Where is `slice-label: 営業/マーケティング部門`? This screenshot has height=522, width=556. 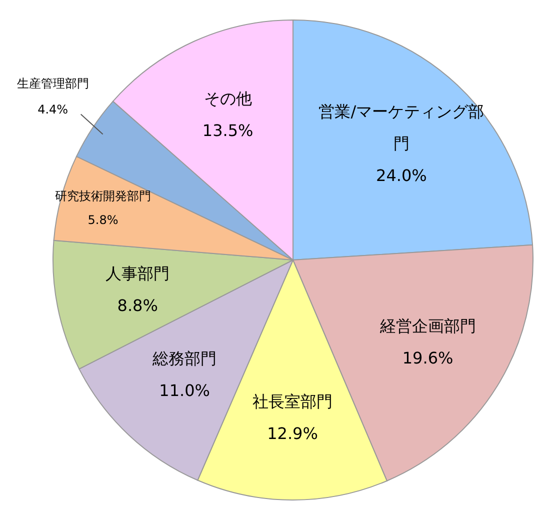 slice-label: 営業/マーケティング部門 is located at coordinates (401, 127).